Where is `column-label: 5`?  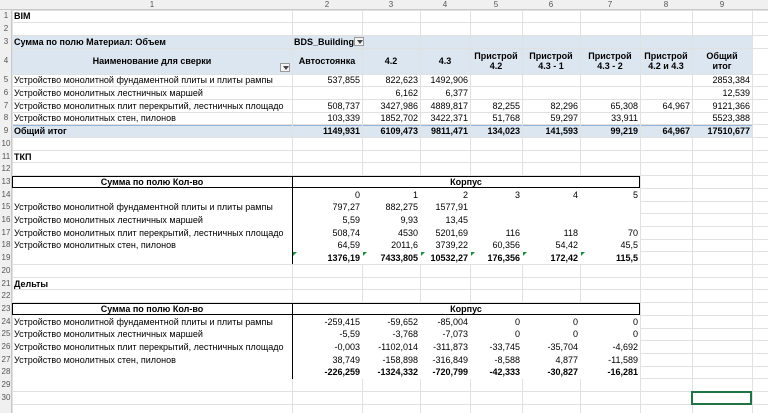
column-label: 5 is located at coordinates (635, 194).